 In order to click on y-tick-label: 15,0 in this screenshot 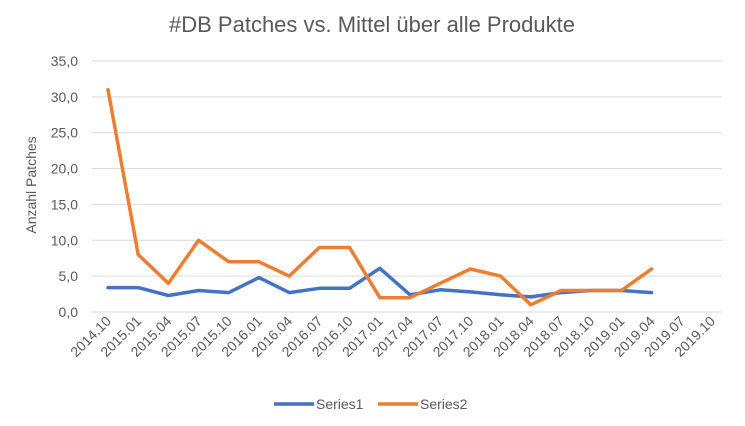, I will do `click(64, 204)`.